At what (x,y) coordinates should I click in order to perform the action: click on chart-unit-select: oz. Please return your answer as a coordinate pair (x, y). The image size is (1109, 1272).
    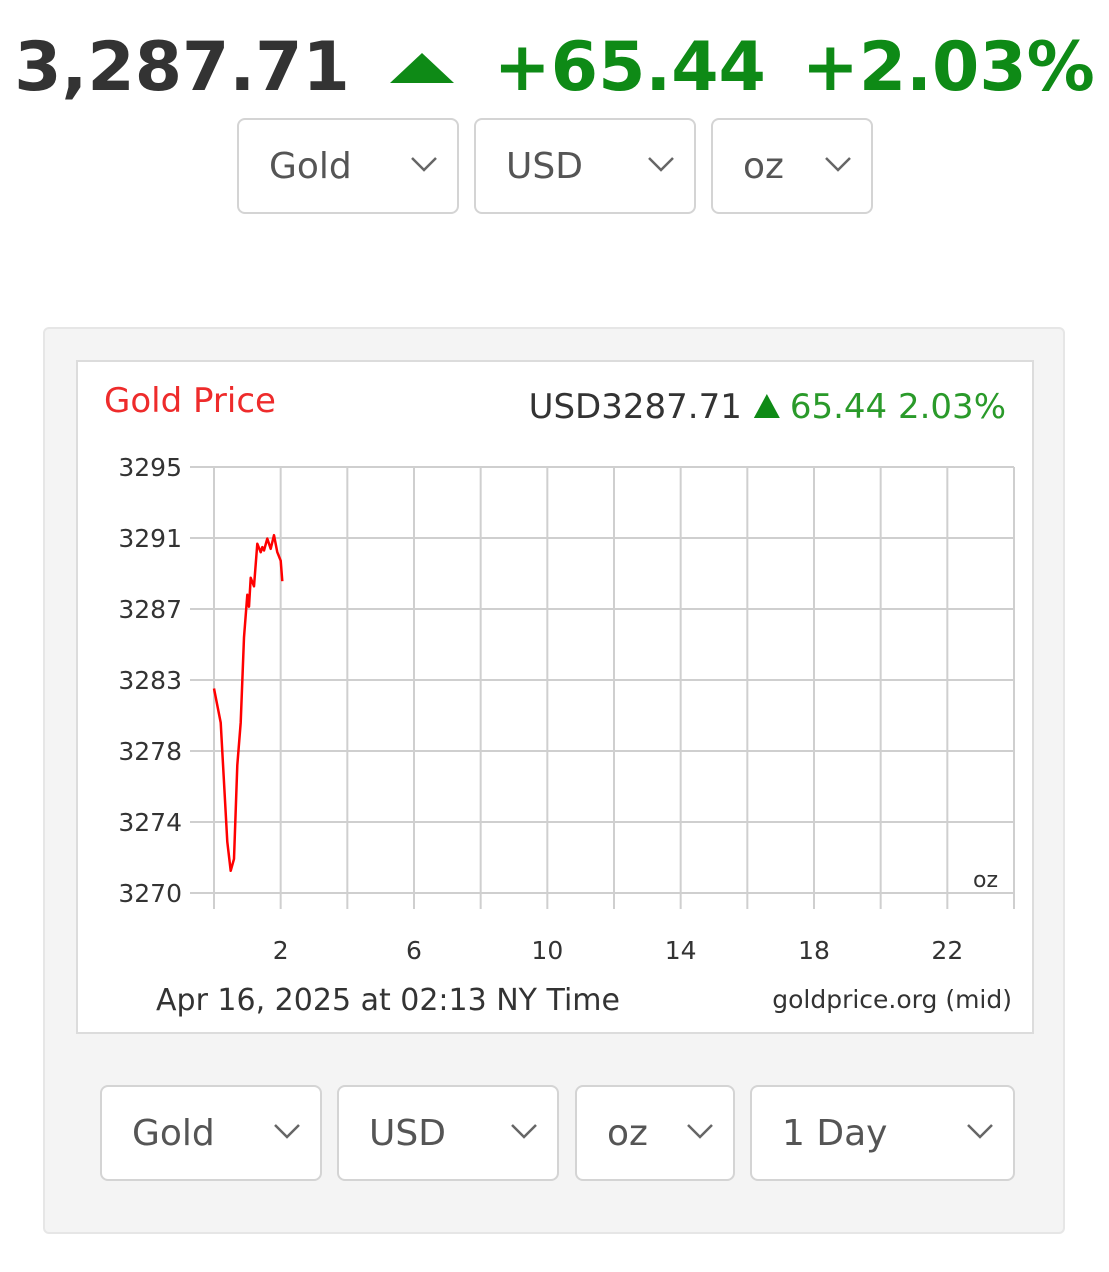
    Looking at the image, I should click on (655, 1133).